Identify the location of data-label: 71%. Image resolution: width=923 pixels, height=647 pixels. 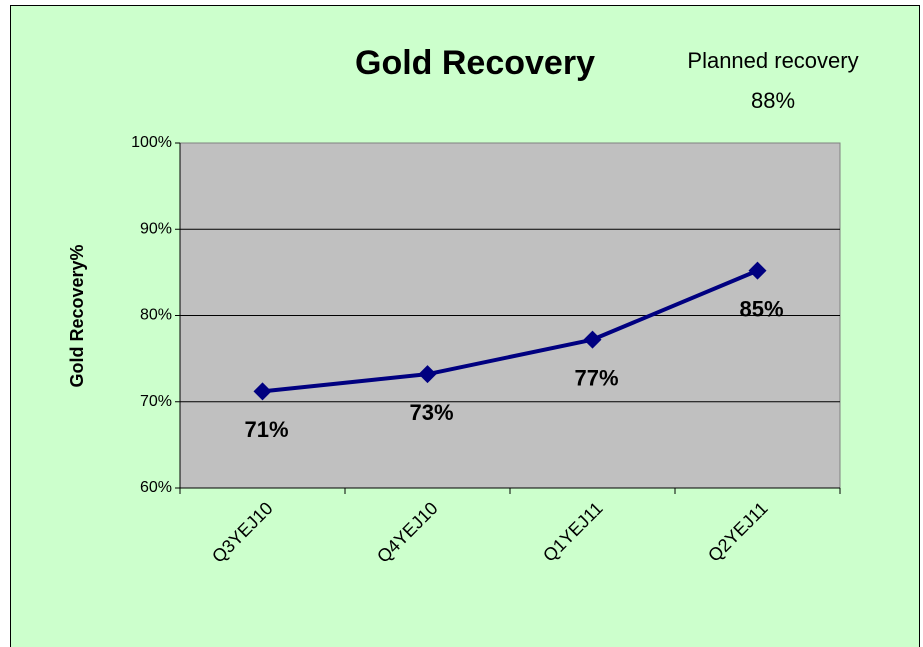
(266, 429).